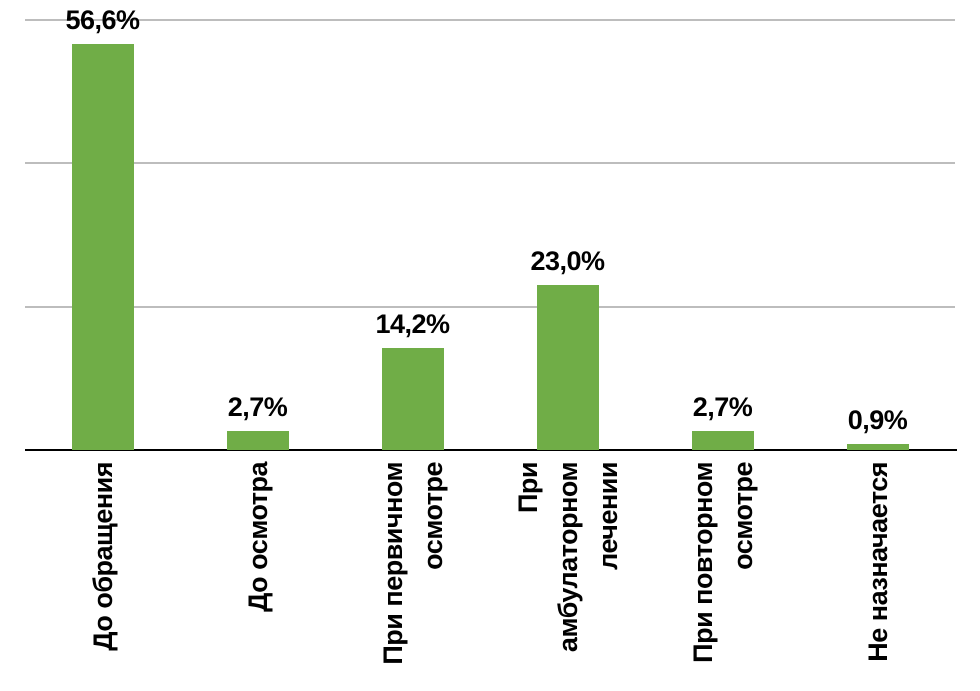 The height and width of the screenshot is (691, 980). I want to click on category-label-text: До осмотра, so click(257, 537).